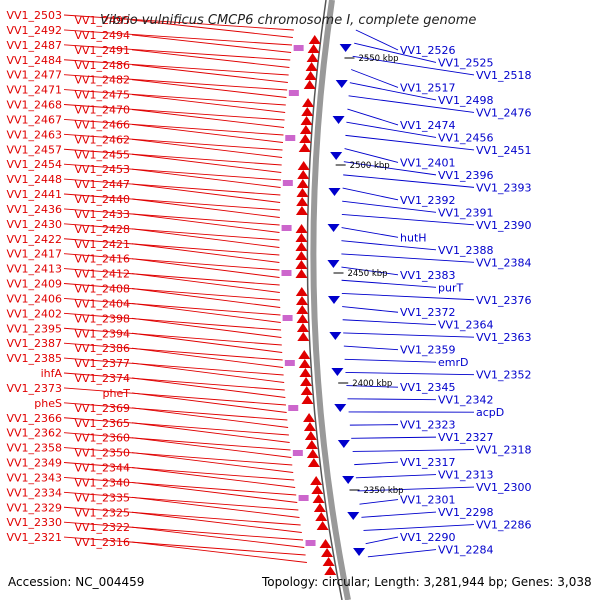 Image resolution: width=600 pixels, height=600 pixels. What do you see at coordinates (102, 154) in the screenshot?
I see `left-gene-label: VV1_2455` at bounding box center [102, 154].